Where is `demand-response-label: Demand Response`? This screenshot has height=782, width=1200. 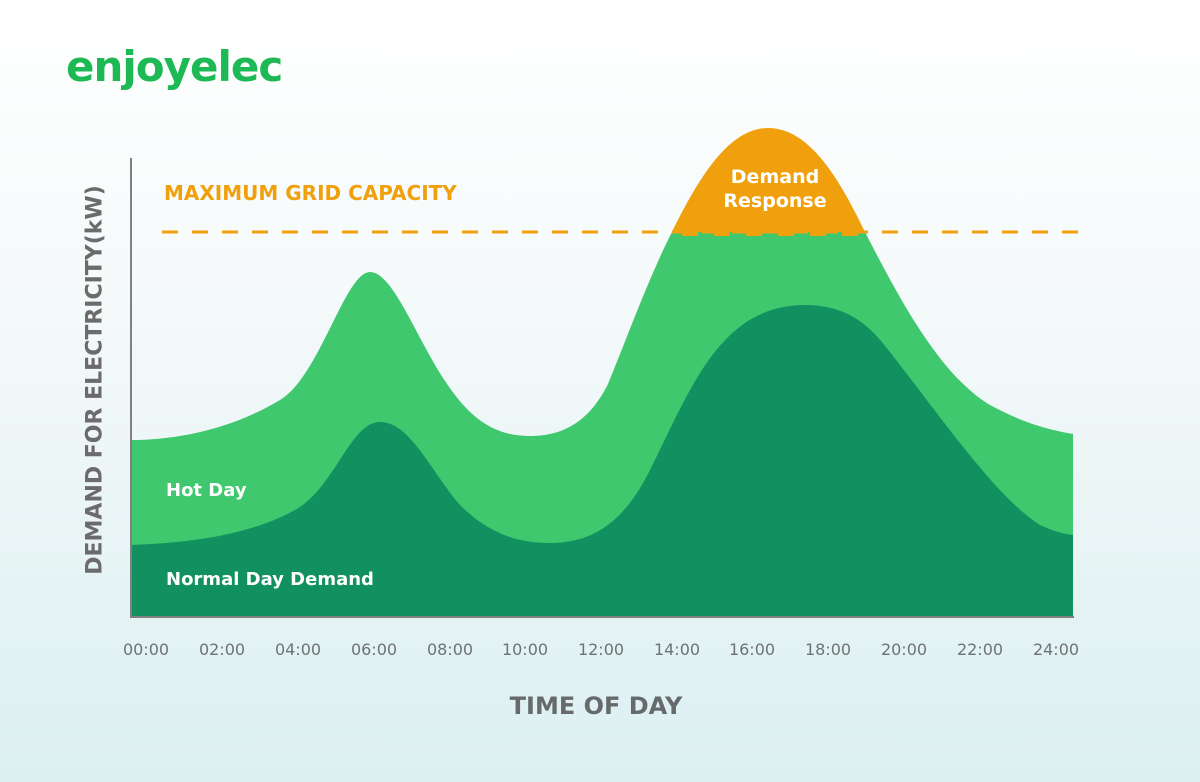
demand-response-label: Demand Response is located at coordinates (774, 189).